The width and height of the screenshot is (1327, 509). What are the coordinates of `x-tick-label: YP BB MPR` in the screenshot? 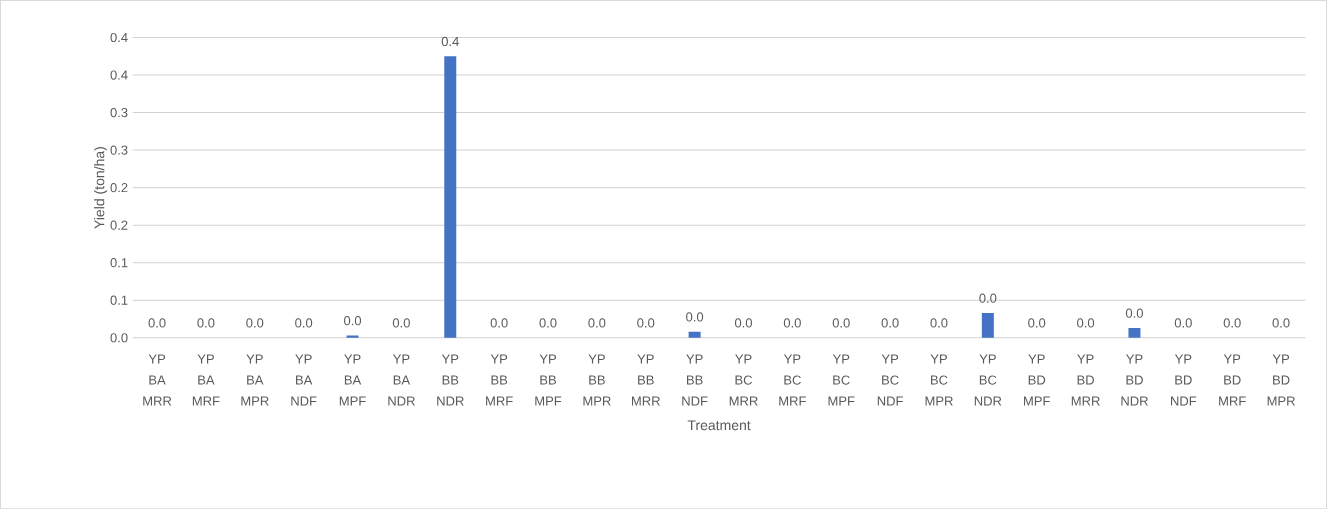 It's located at (597, 380).